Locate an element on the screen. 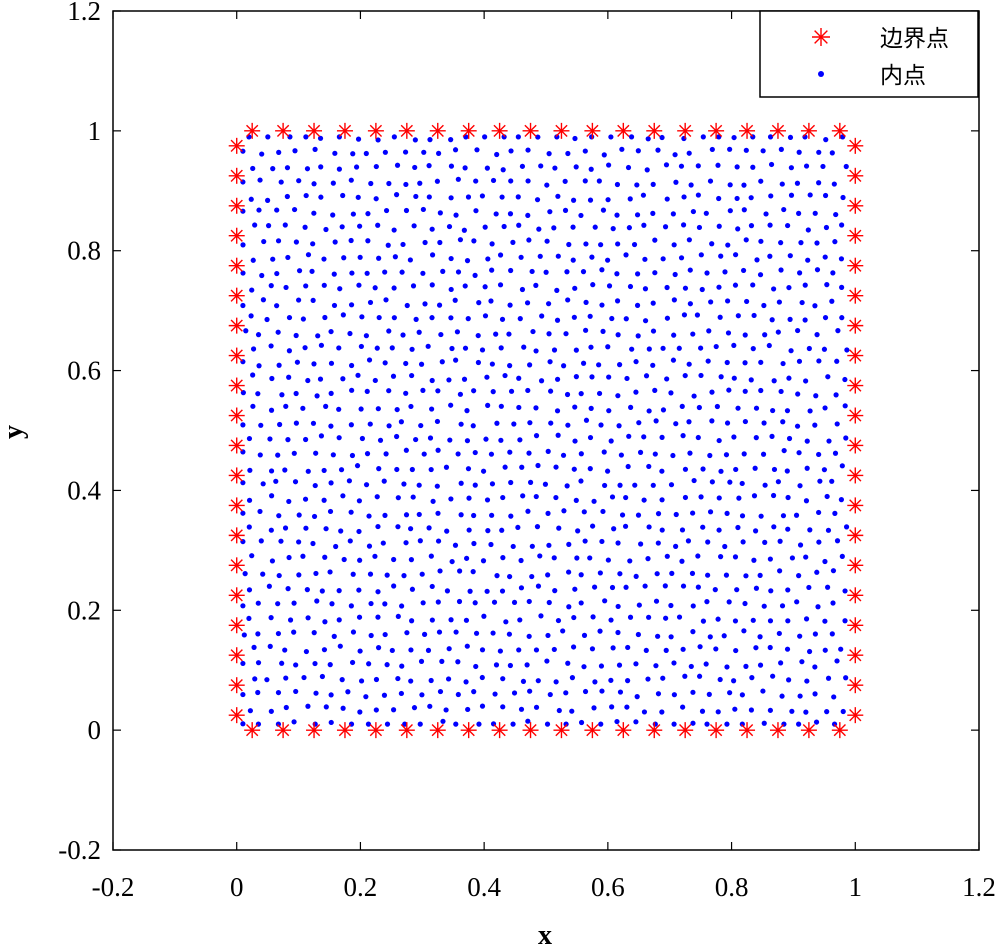  legend: 边界点 内点 is located at coordinates (869, 54).